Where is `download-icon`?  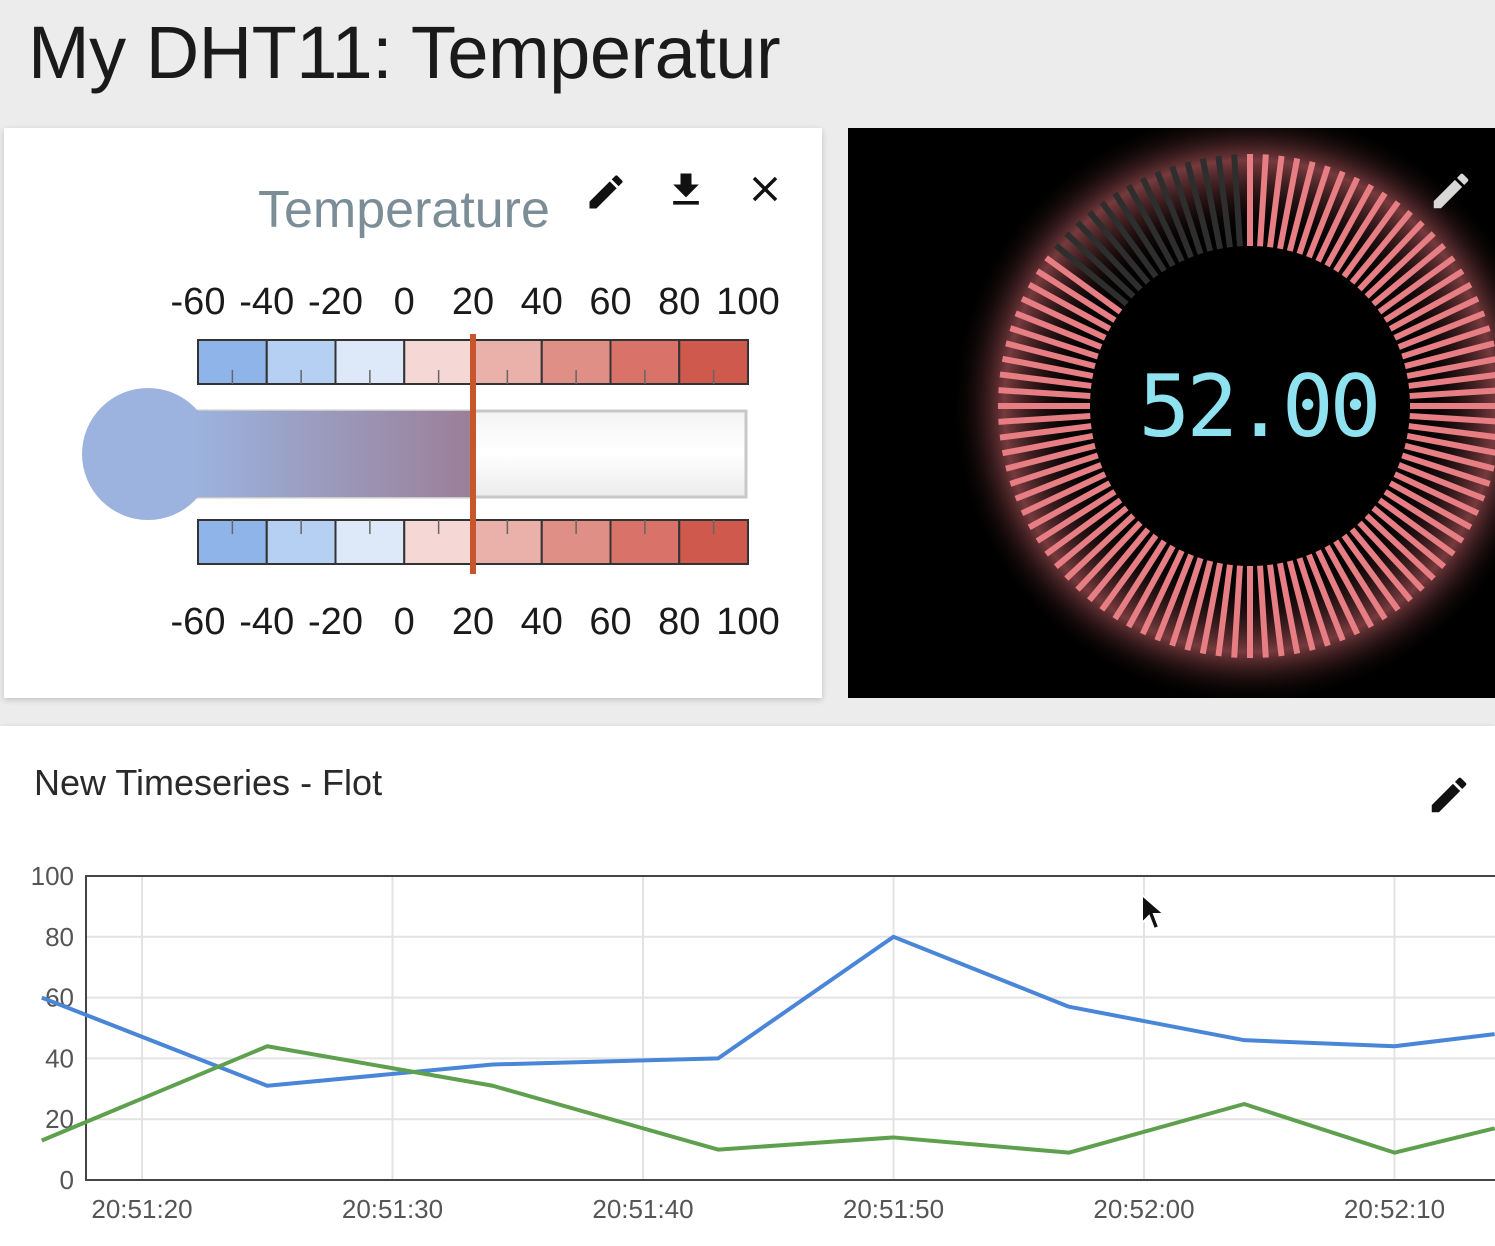 download-icon is located at coordinates (686, 192).